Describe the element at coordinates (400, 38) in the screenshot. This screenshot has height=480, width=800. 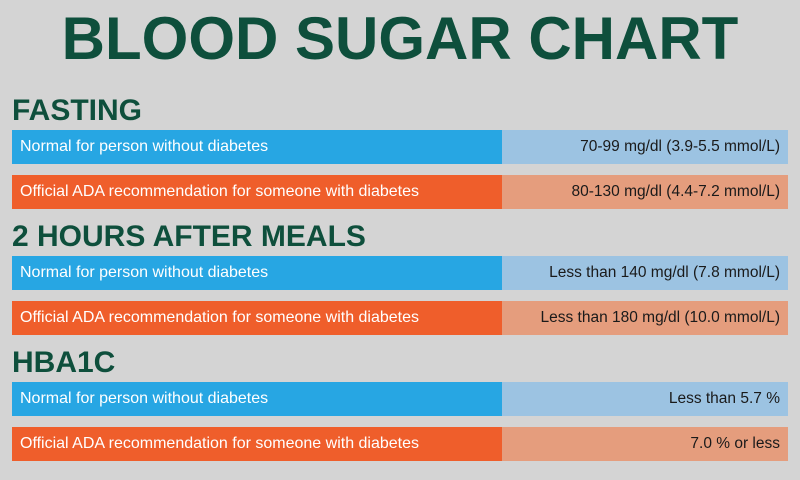
I see `page-title: BLOOD SUGAR CHART` at that location.